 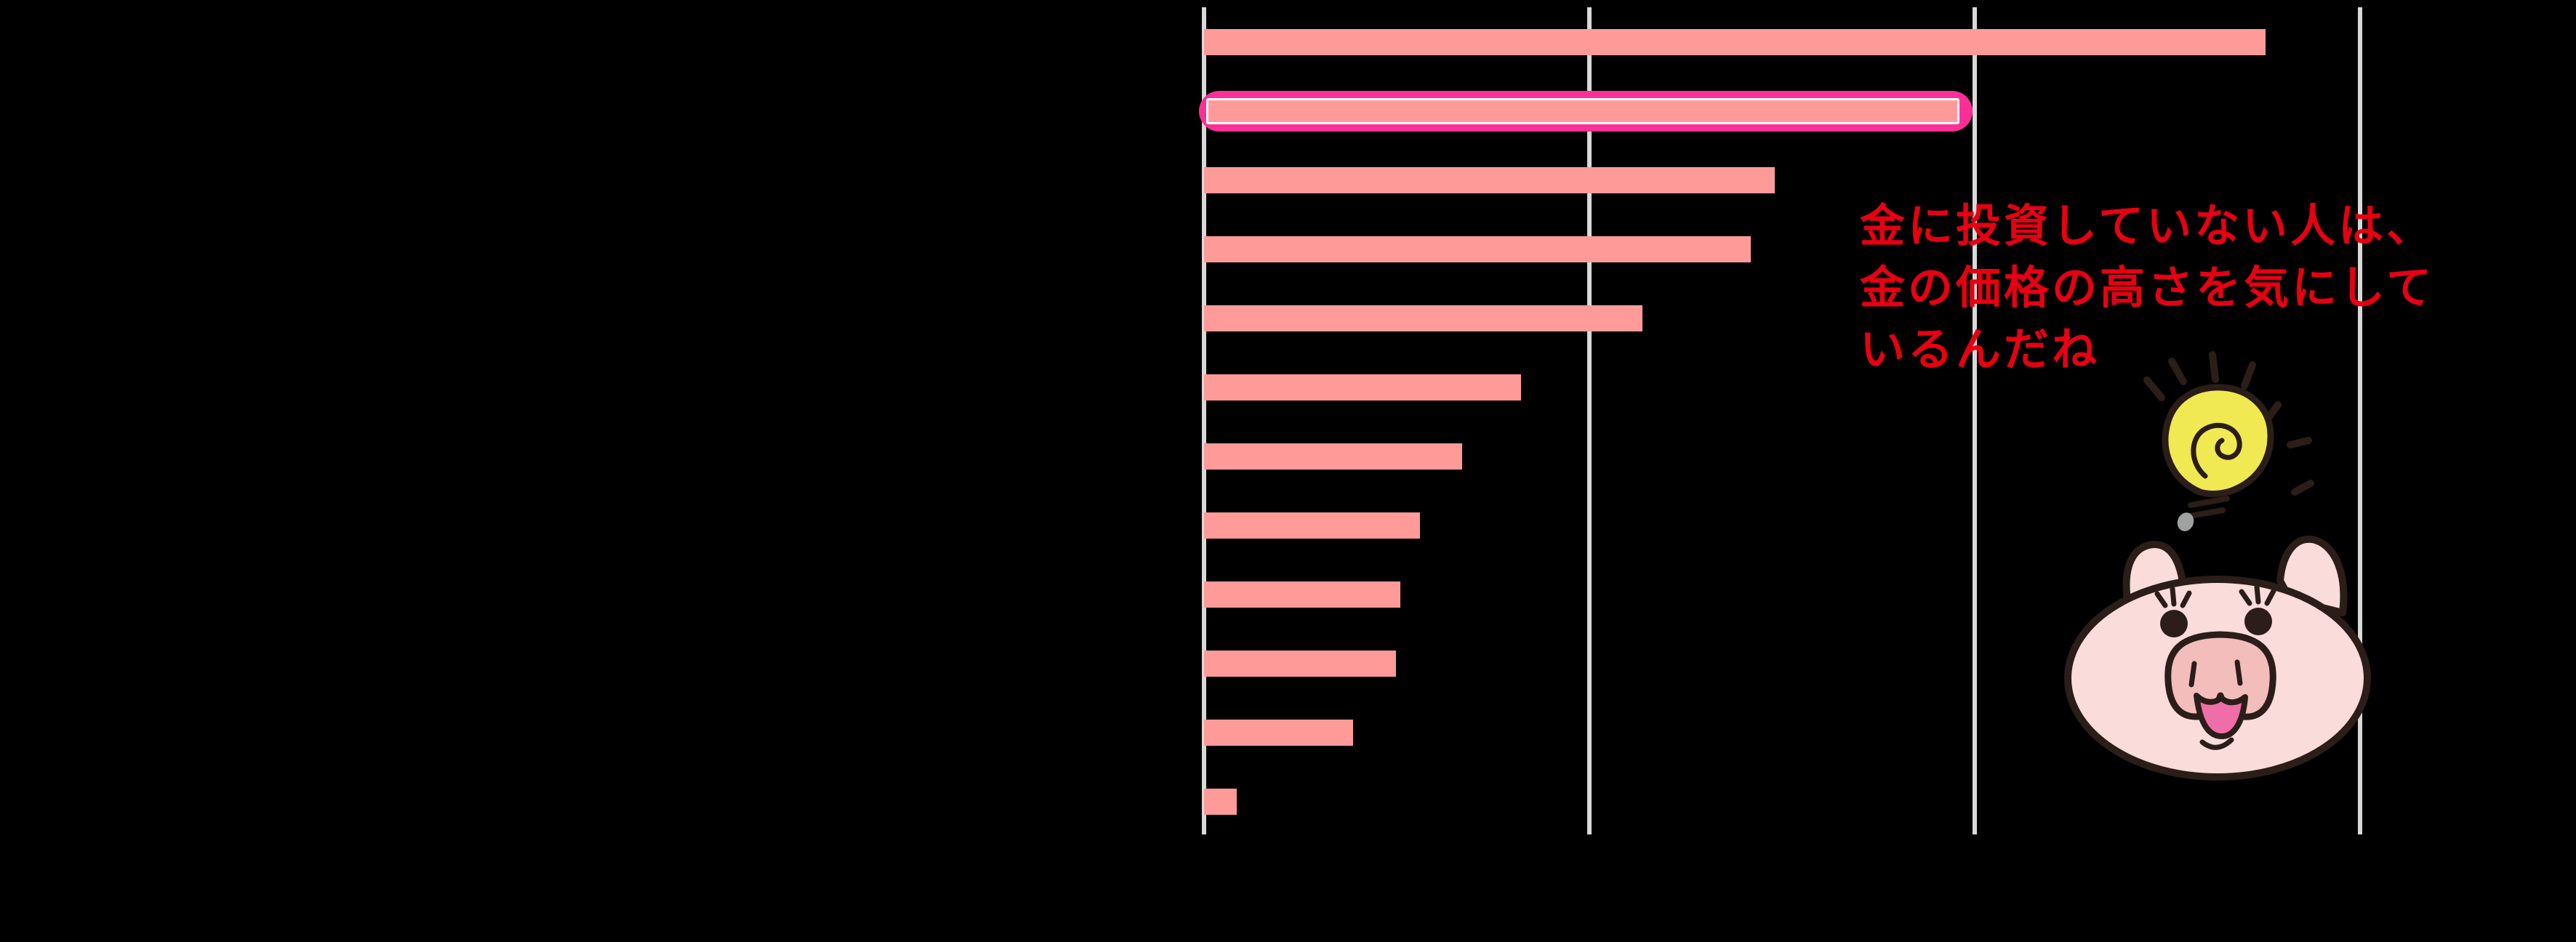 I want to click on highlight-ring, so click(x=1586, y=111).